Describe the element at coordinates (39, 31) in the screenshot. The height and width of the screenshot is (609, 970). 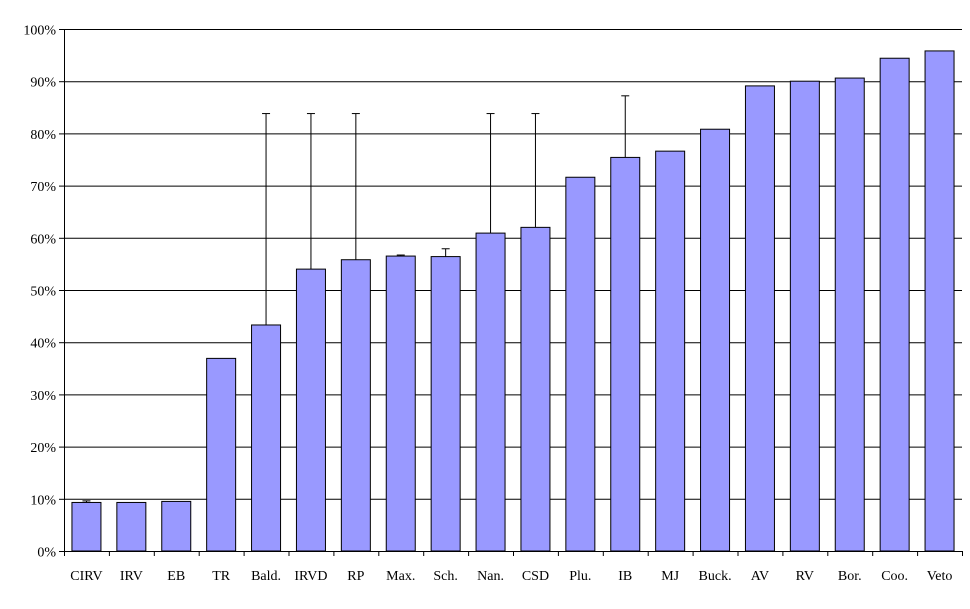
I see `y-tick-label: 100%` at that location.